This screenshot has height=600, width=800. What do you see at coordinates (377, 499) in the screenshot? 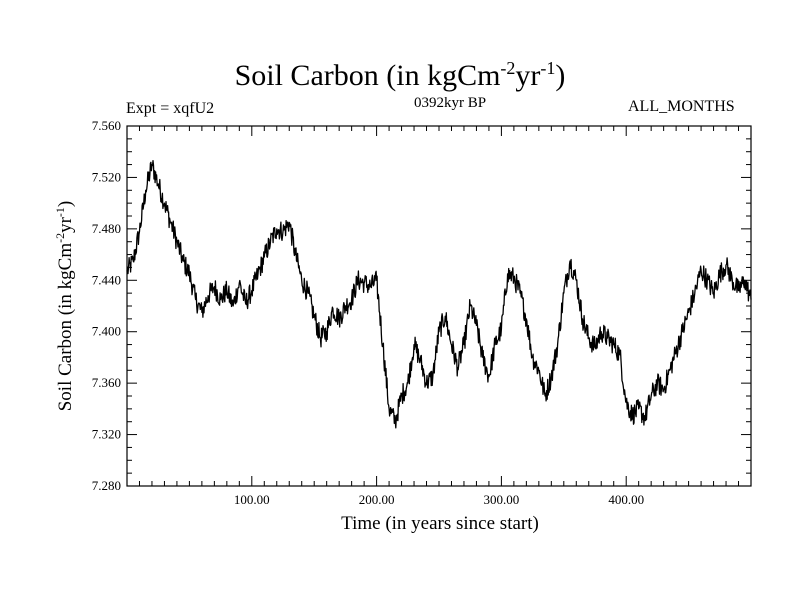
I see `x-tick-label: 200.00` at bounding box center [377, 499].